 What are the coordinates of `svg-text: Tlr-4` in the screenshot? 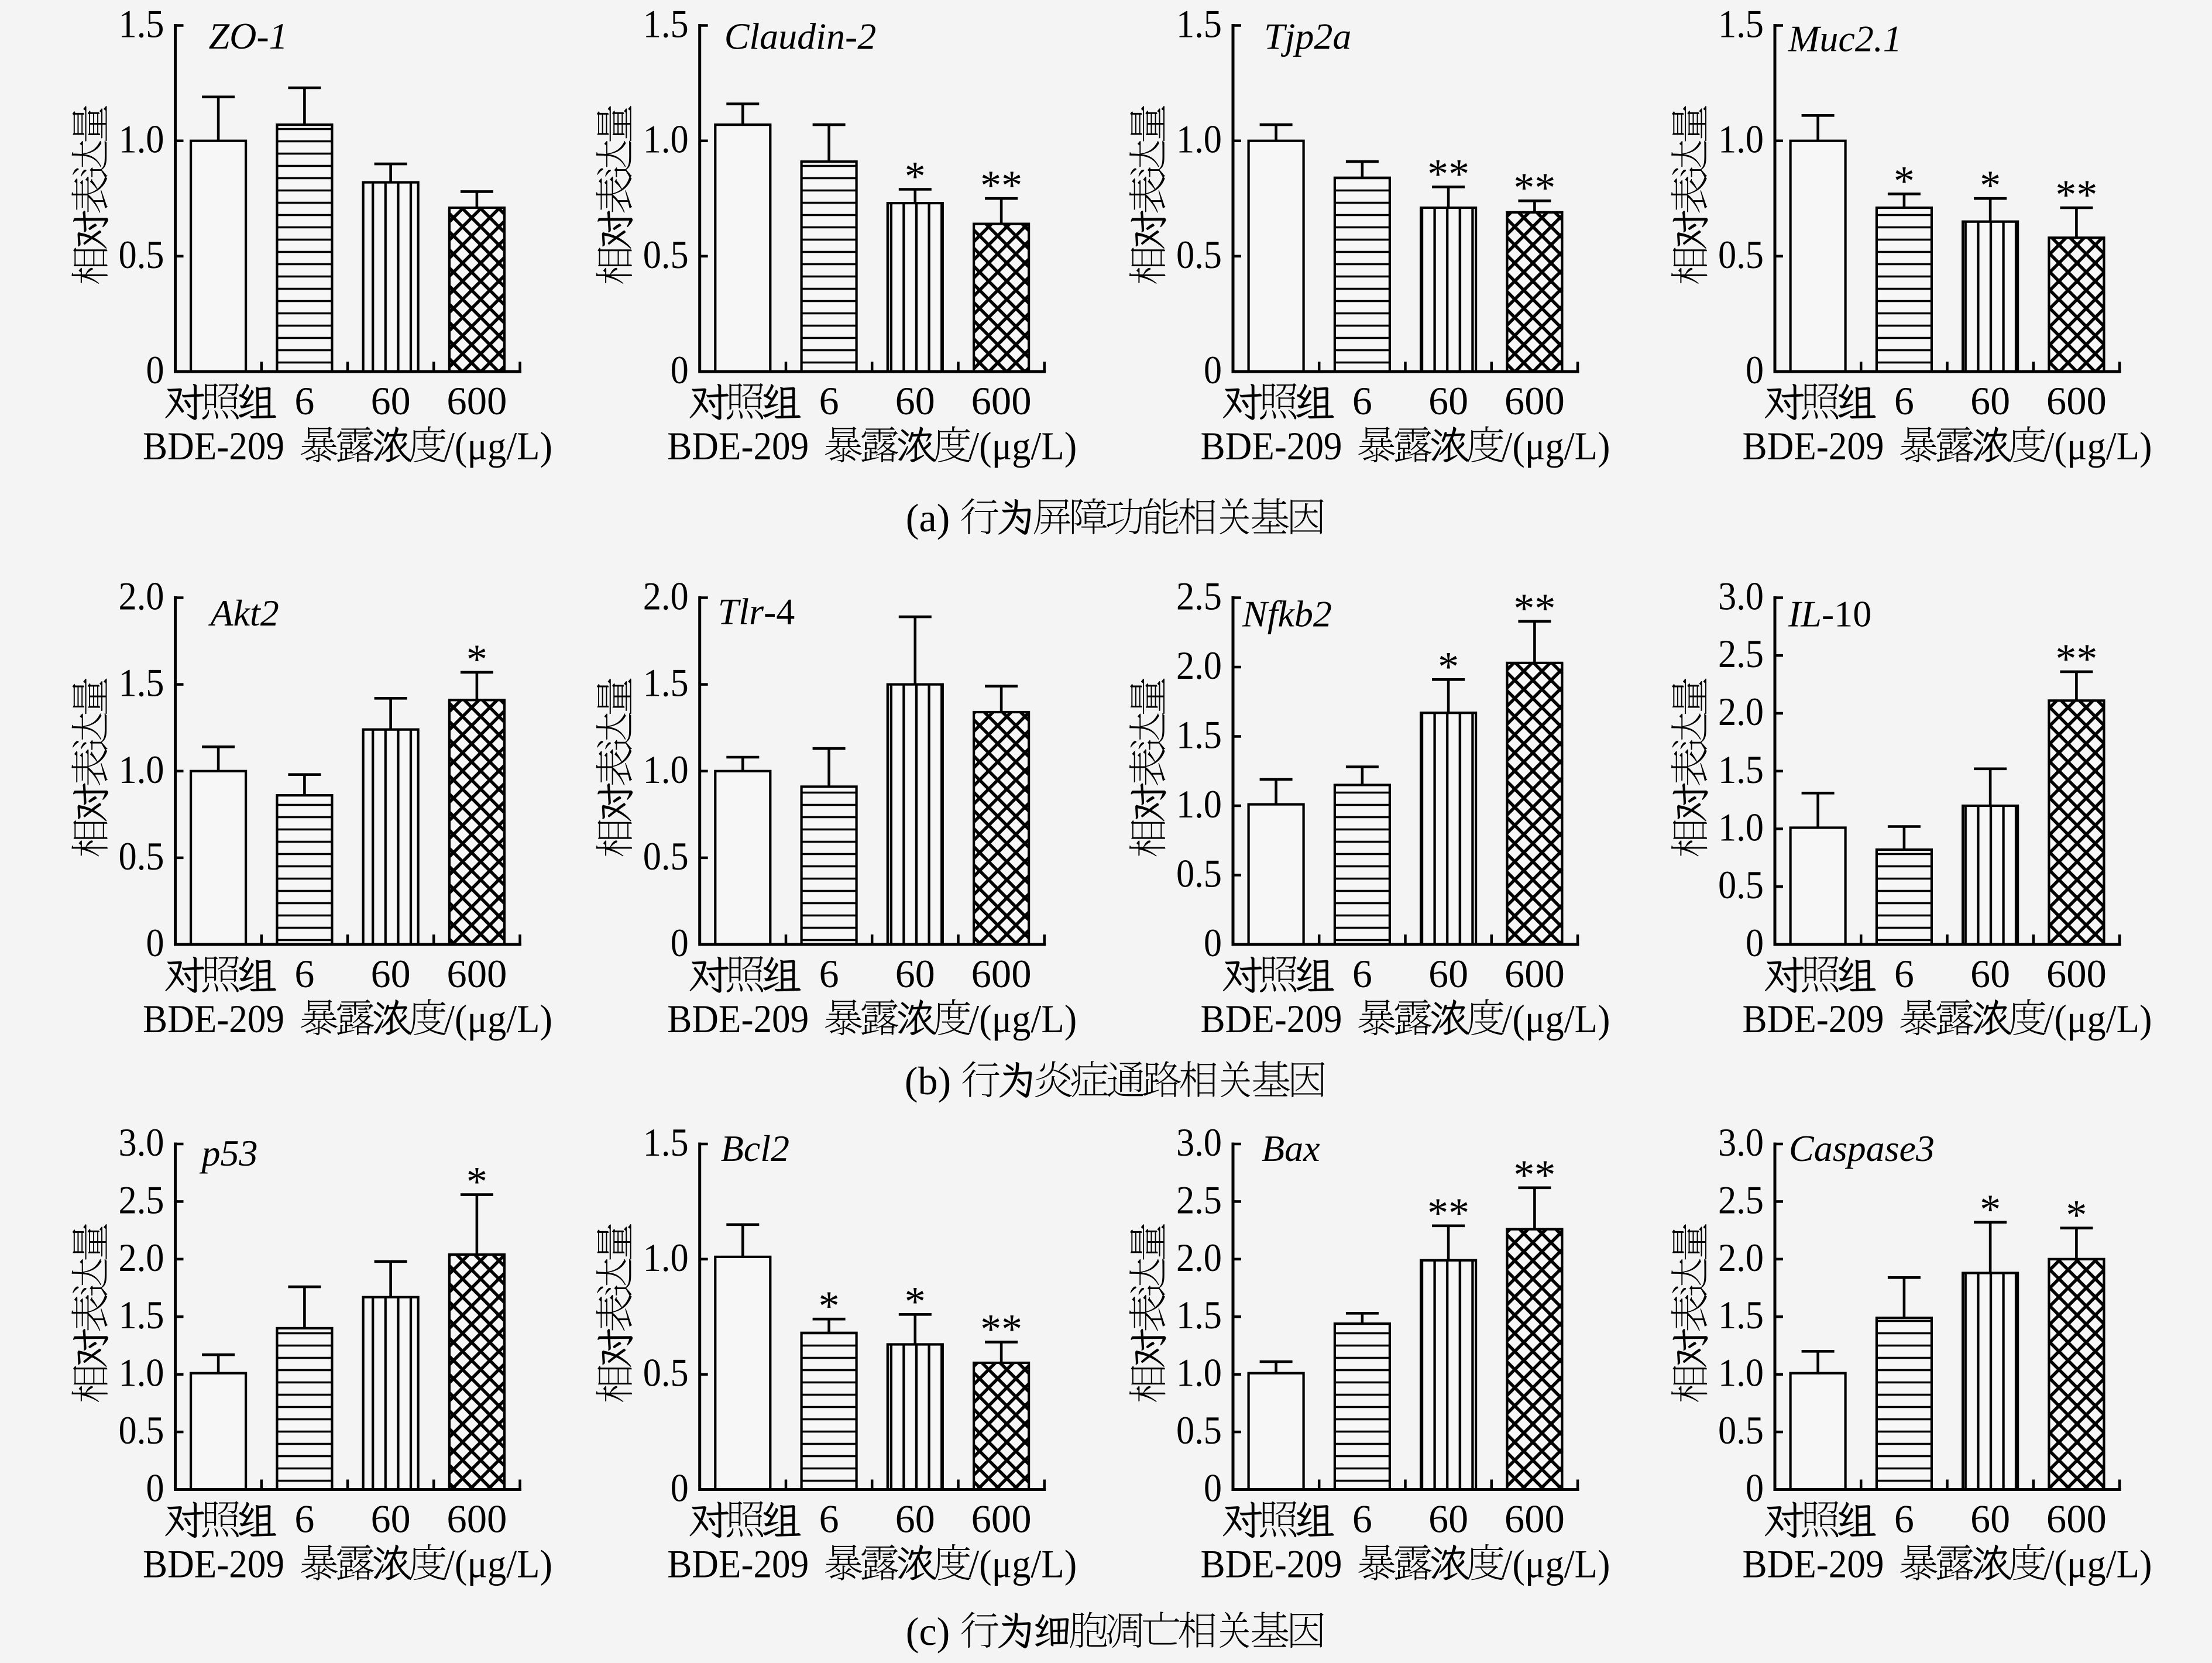 It's located at (756, 612).